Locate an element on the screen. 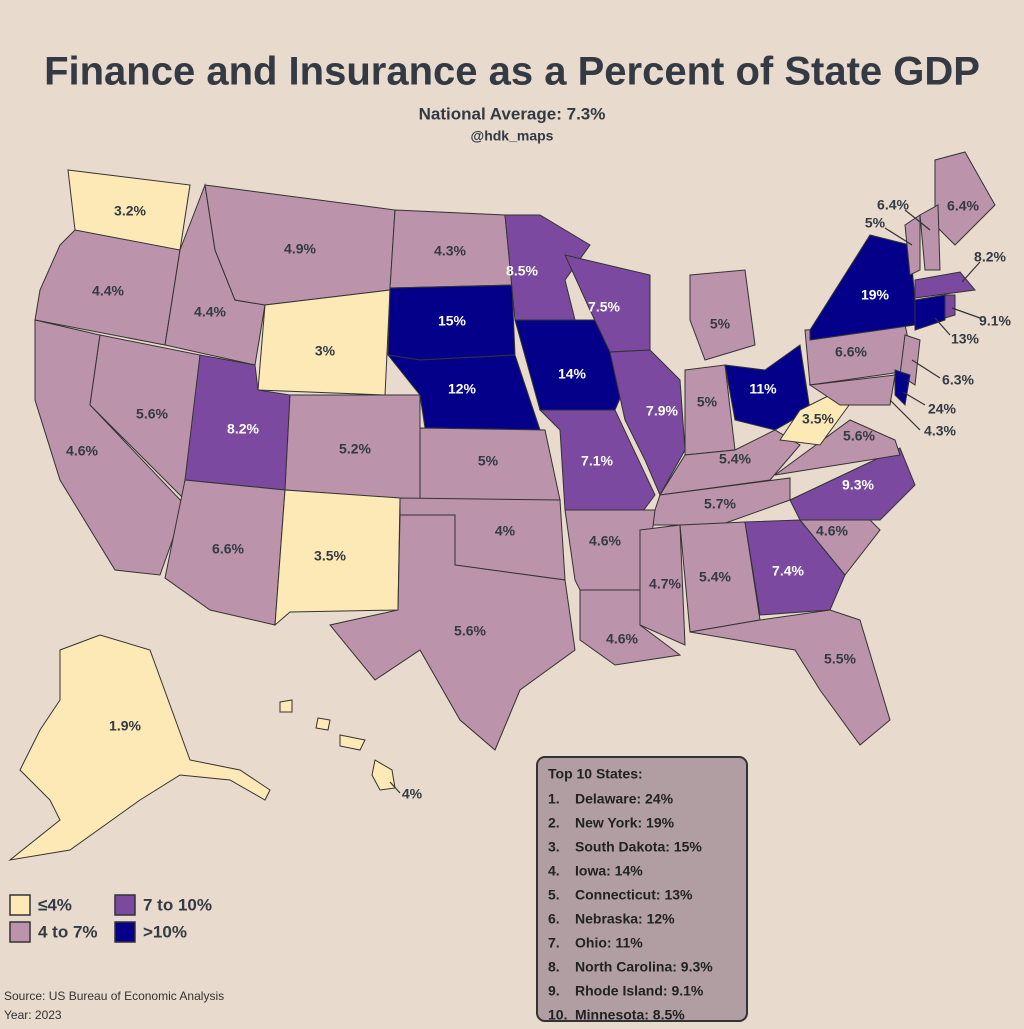  source: Source: US Bureau of Economic Analysis is located at coordinates (114, 996).